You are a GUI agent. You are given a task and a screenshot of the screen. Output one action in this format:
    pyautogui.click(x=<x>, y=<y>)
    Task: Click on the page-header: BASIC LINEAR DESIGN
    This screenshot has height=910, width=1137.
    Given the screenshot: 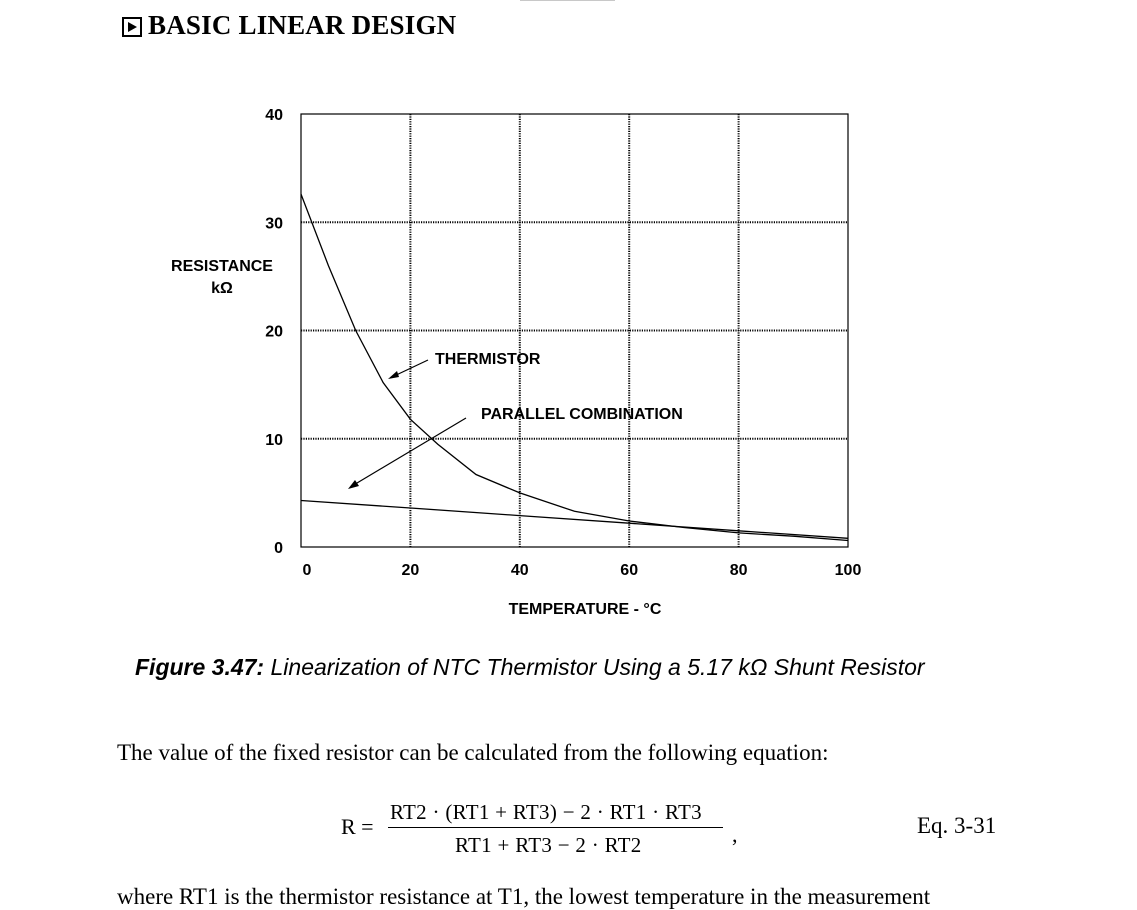 What is the action you would take?
    pyautogui.click(x=289, y=25)
    